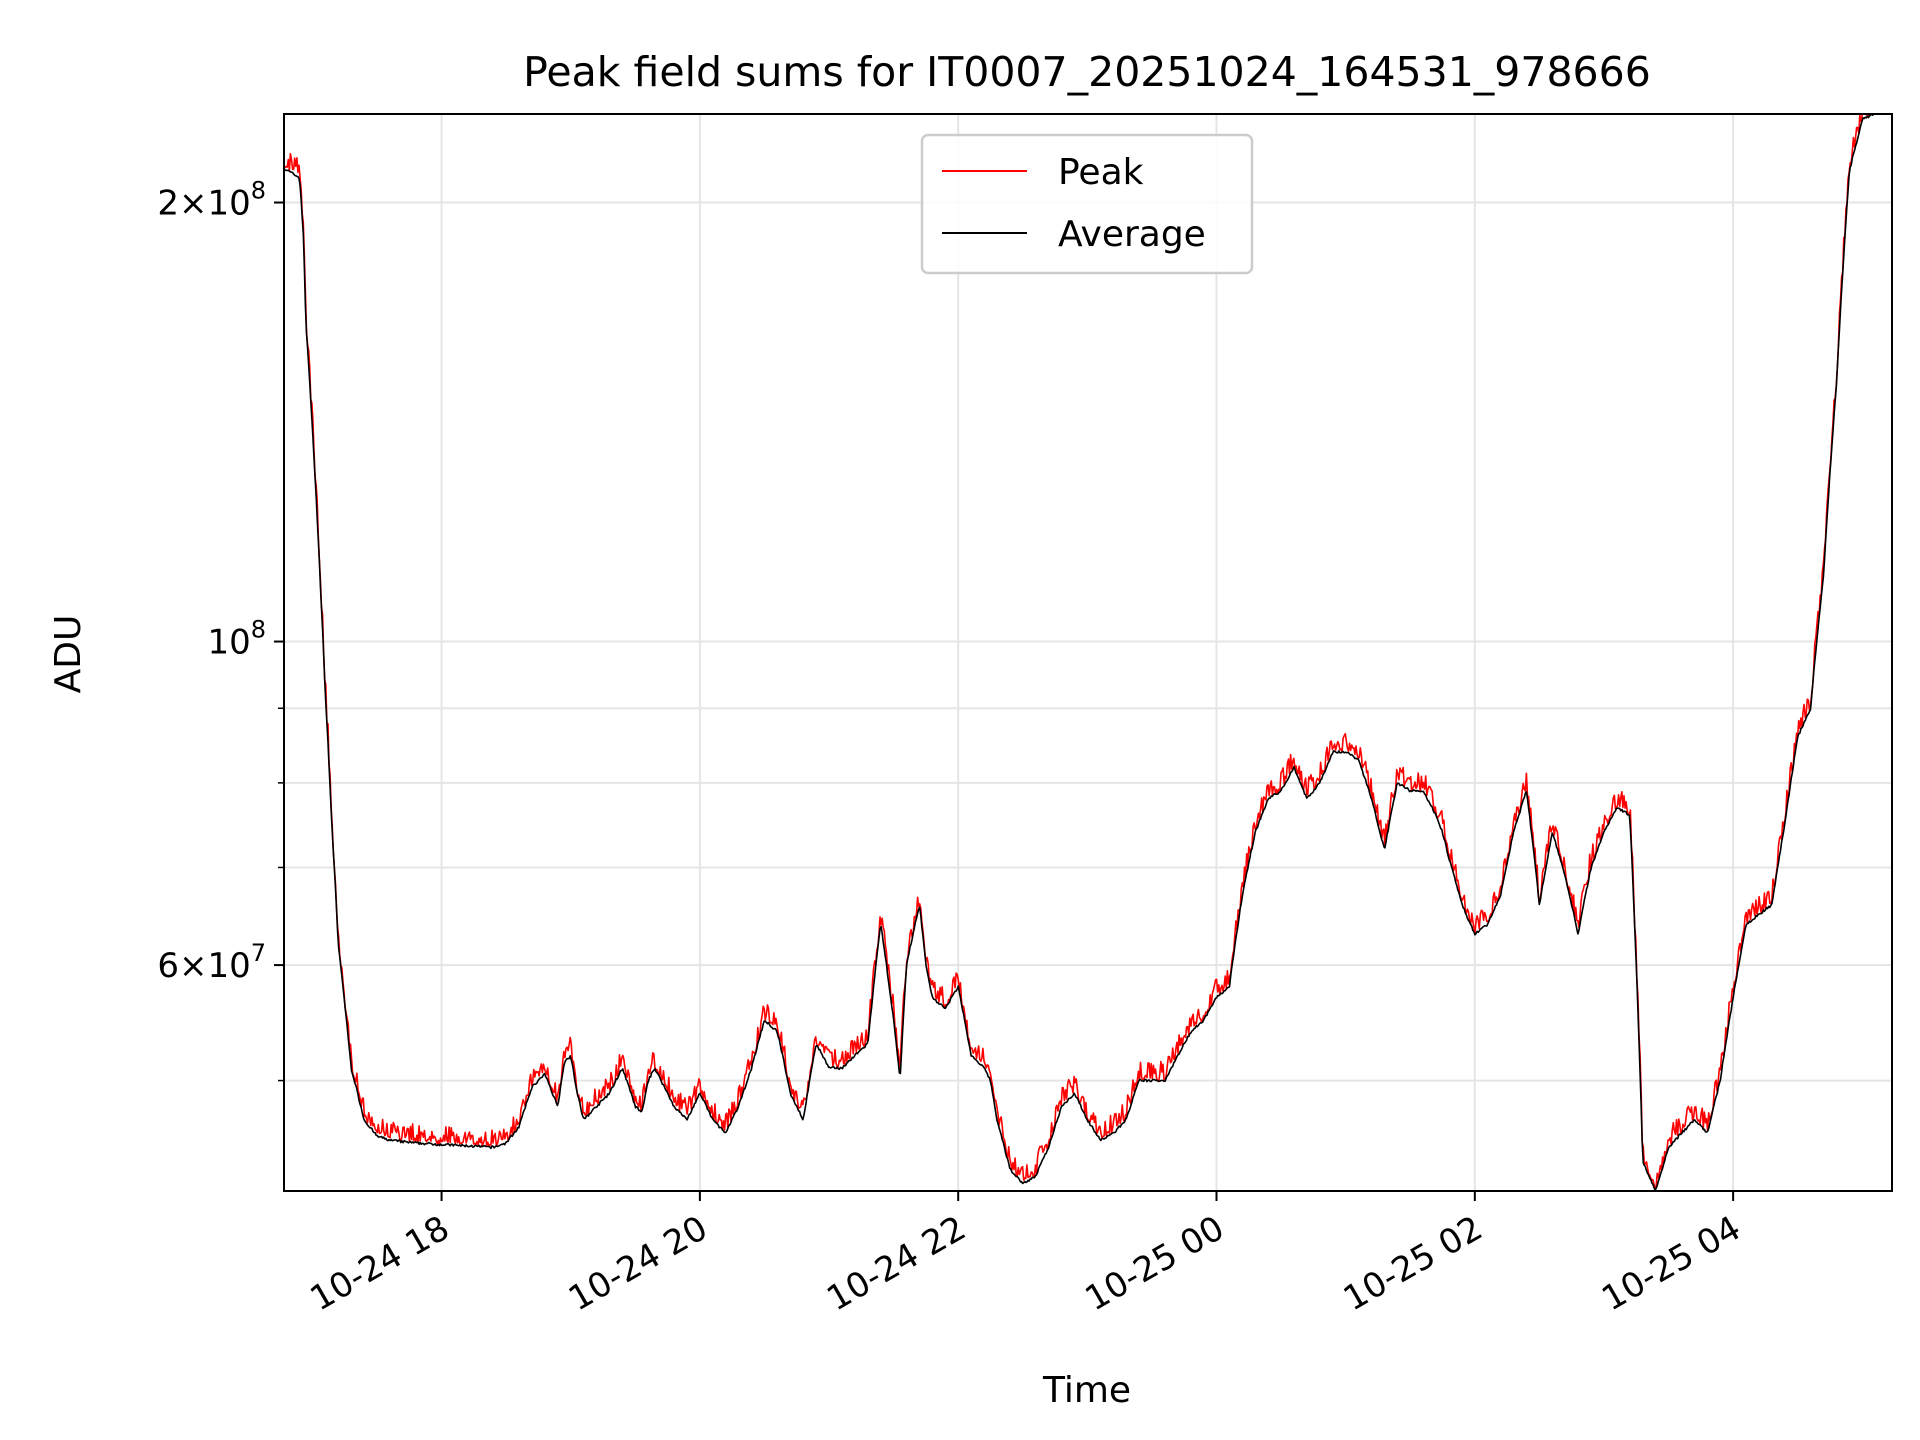  I want to click on legend-box, so click(1087, 204).